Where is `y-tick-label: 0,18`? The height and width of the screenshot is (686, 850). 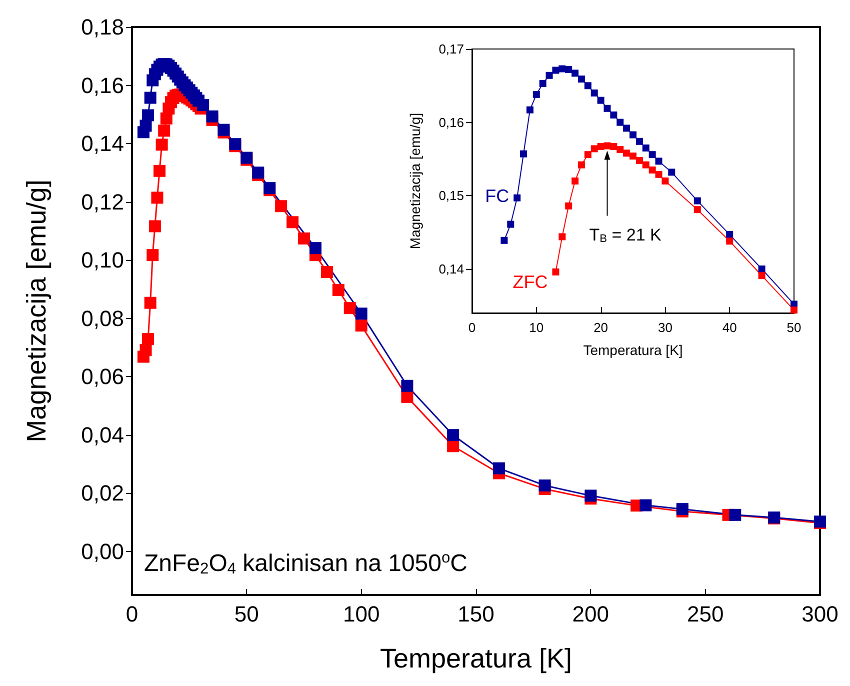
y-tick-label: 0,18 is located at coordinates (102, 27).